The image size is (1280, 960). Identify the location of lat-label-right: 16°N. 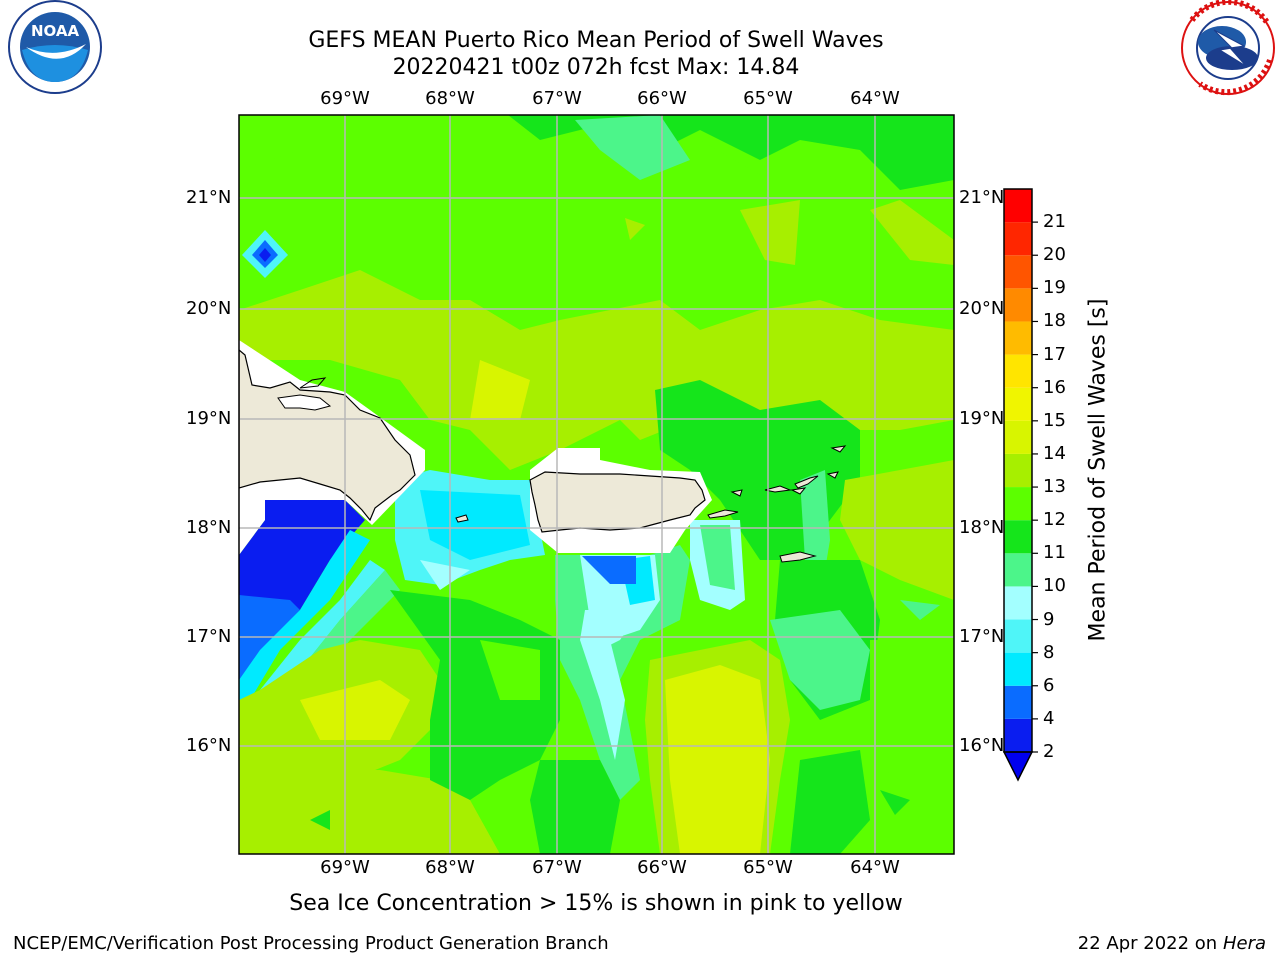
(982, 745).